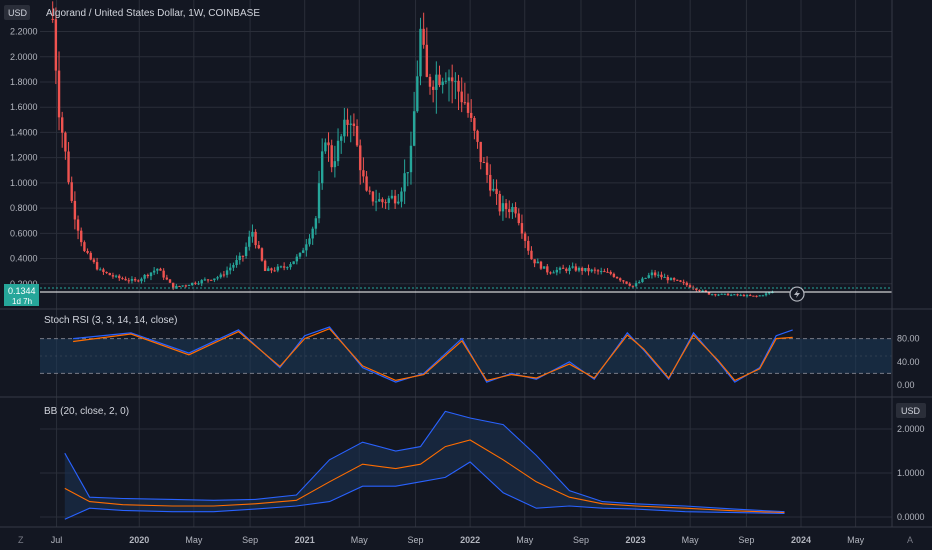  I want to click on bb-currency-badge-bg, so click(911, 410).